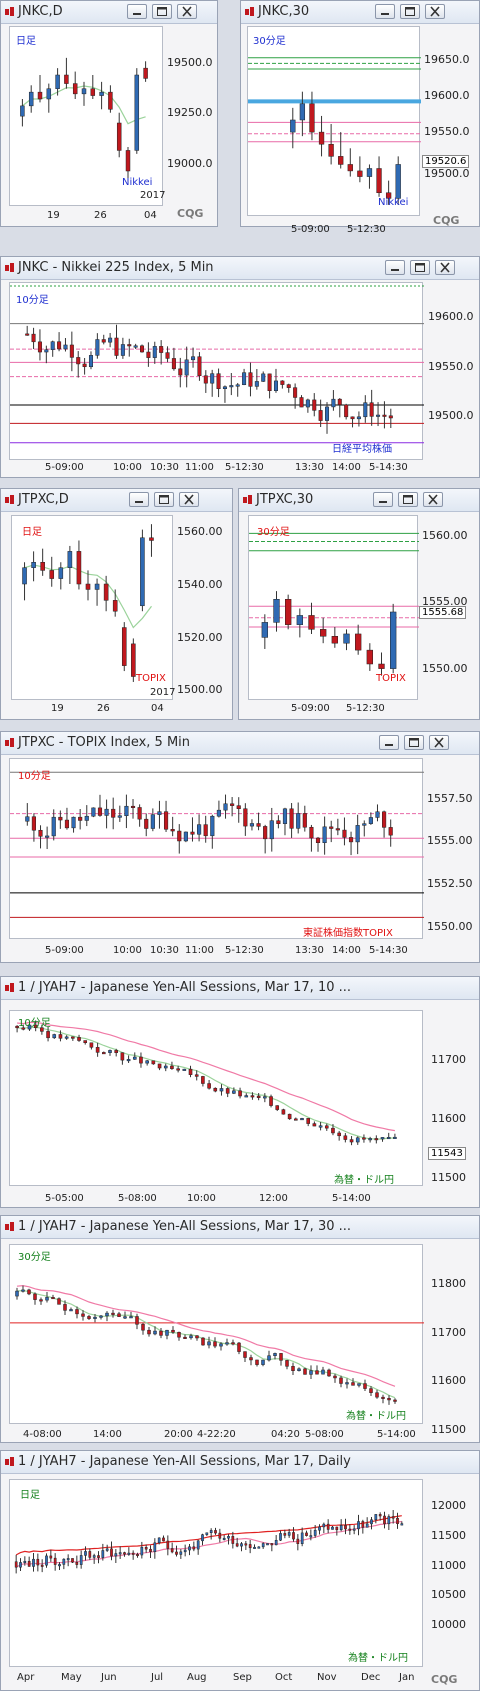 The image size is (480, 1691). I want to click on titlebar: JTPXC - TOPIX Index, 5 Min, so click(240, 743).